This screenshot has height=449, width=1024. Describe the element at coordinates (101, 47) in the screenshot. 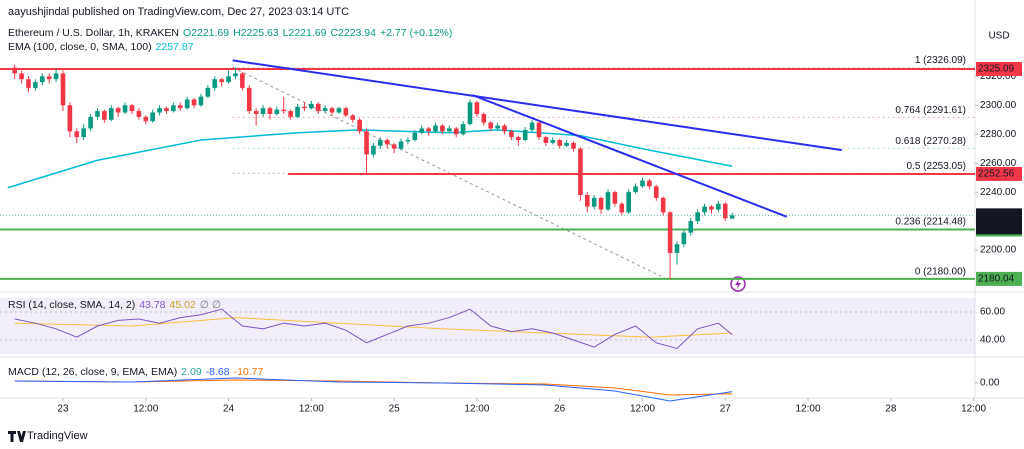

I see `legend: EMA (100, close, 0, SMA, 100) 2257.87` at that location.